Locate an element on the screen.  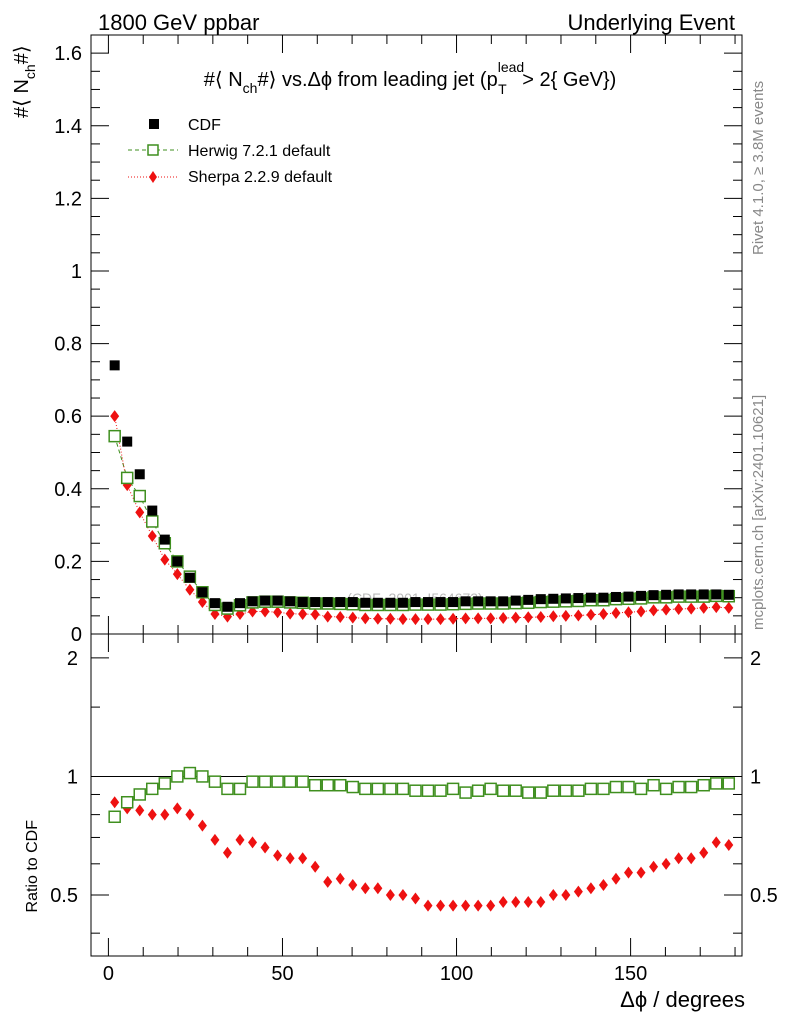
y-tick-label: 1.2 is located at coordinates (68, 199).